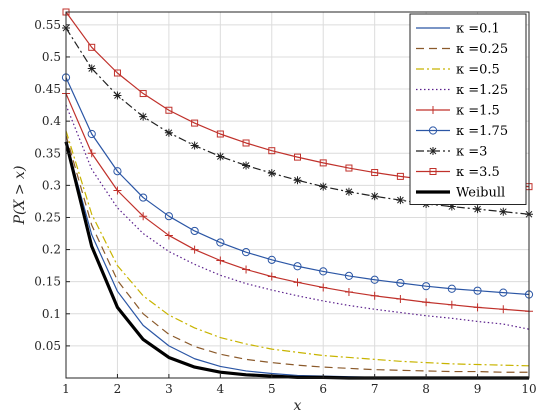 The image size is (550, 419). What do you see at coordinates (272, 389) in the screenshot?
I see `x-tick-label: 5` at bounding box center [272, 389].